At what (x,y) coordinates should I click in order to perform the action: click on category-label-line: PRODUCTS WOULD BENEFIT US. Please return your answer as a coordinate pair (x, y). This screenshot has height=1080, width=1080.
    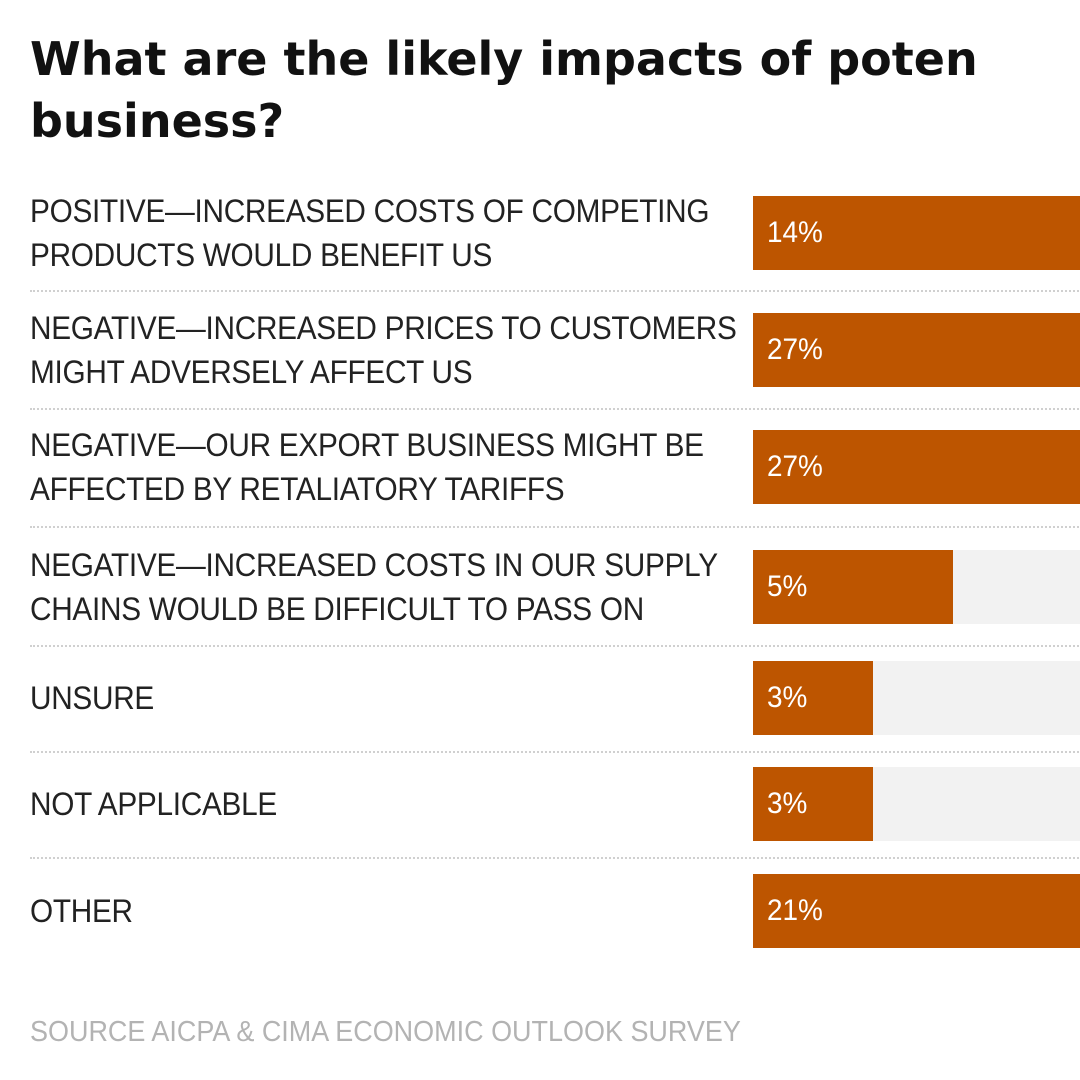
    Looking at the image, I should click on (261, 255).